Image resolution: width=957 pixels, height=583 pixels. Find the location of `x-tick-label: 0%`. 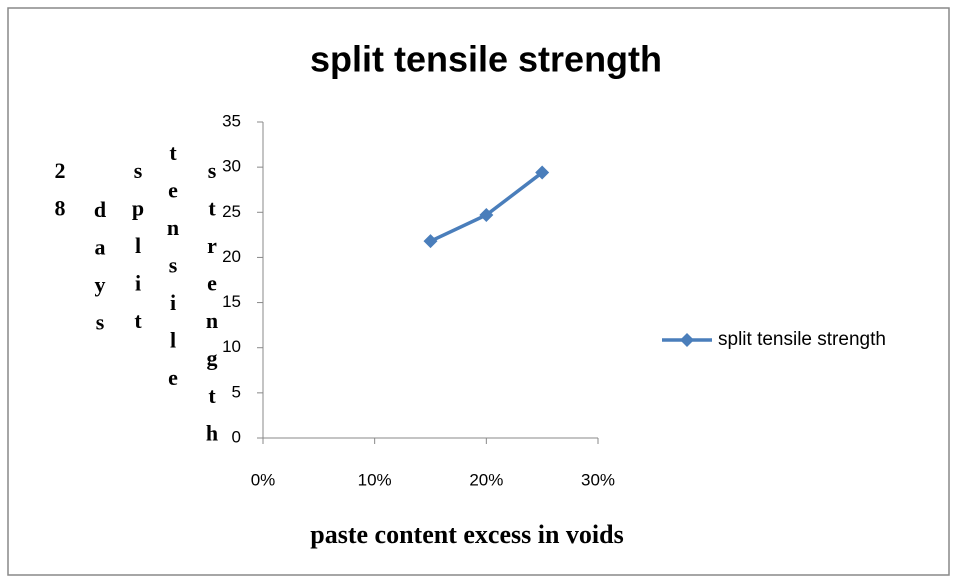

x-tick-label: 0% is located at coordinates (263, 479).